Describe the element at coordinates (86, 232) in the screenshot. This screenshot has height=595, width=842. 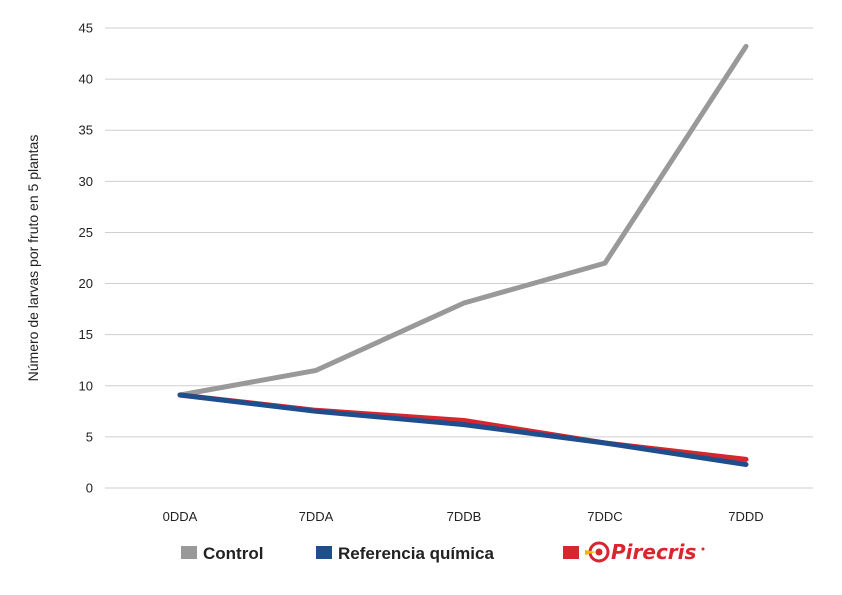
I see `y-tick-label: 25` at that location.